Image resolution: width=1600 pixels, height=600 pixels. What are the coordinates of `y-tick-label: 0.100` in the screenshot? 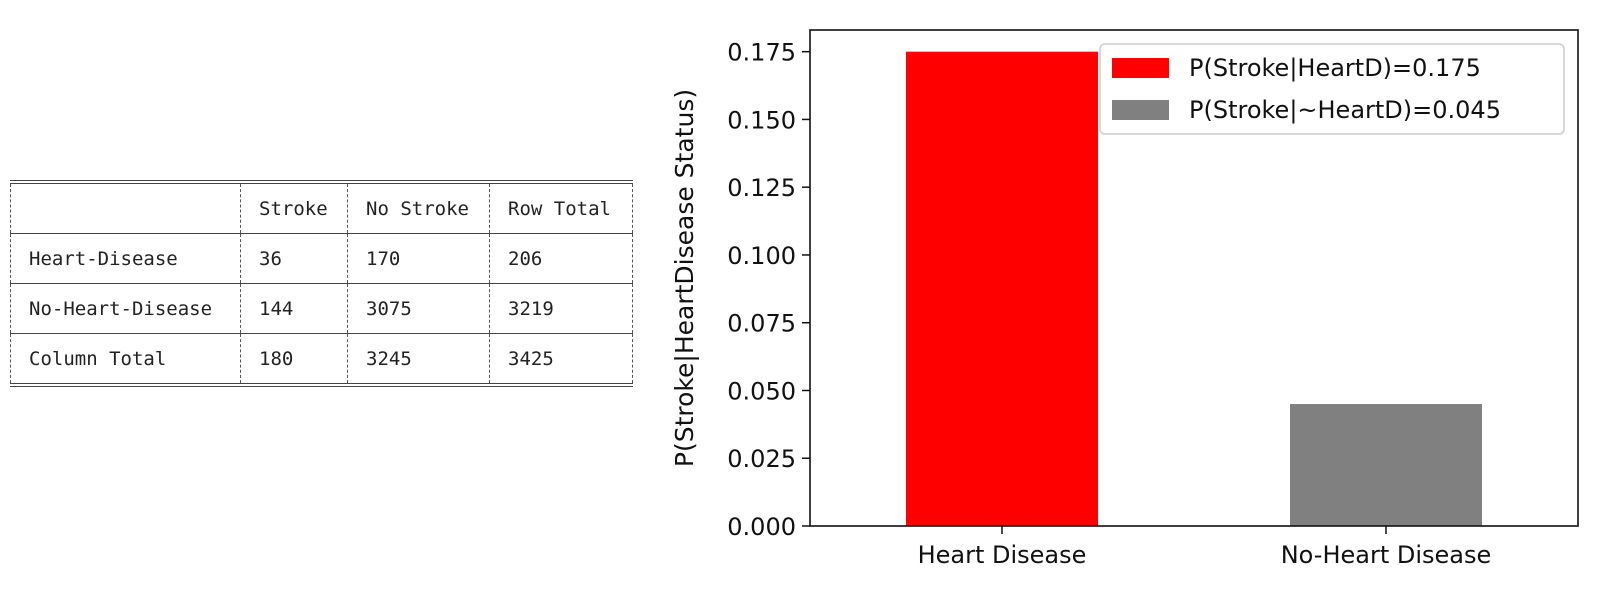 It's located at (761, 256).